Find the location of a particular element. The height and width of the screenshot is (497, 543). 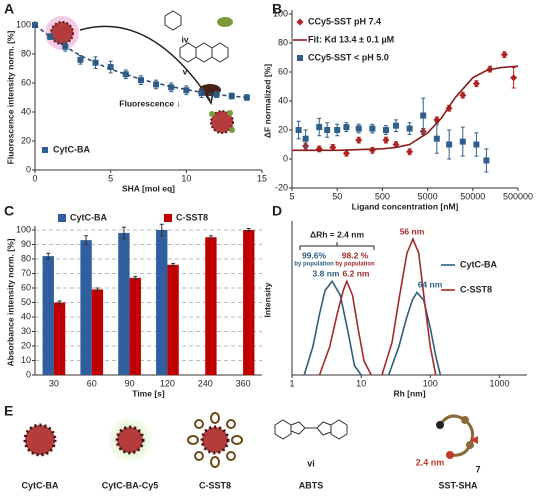

panel-letter: E is located at coordinates (8, 411).